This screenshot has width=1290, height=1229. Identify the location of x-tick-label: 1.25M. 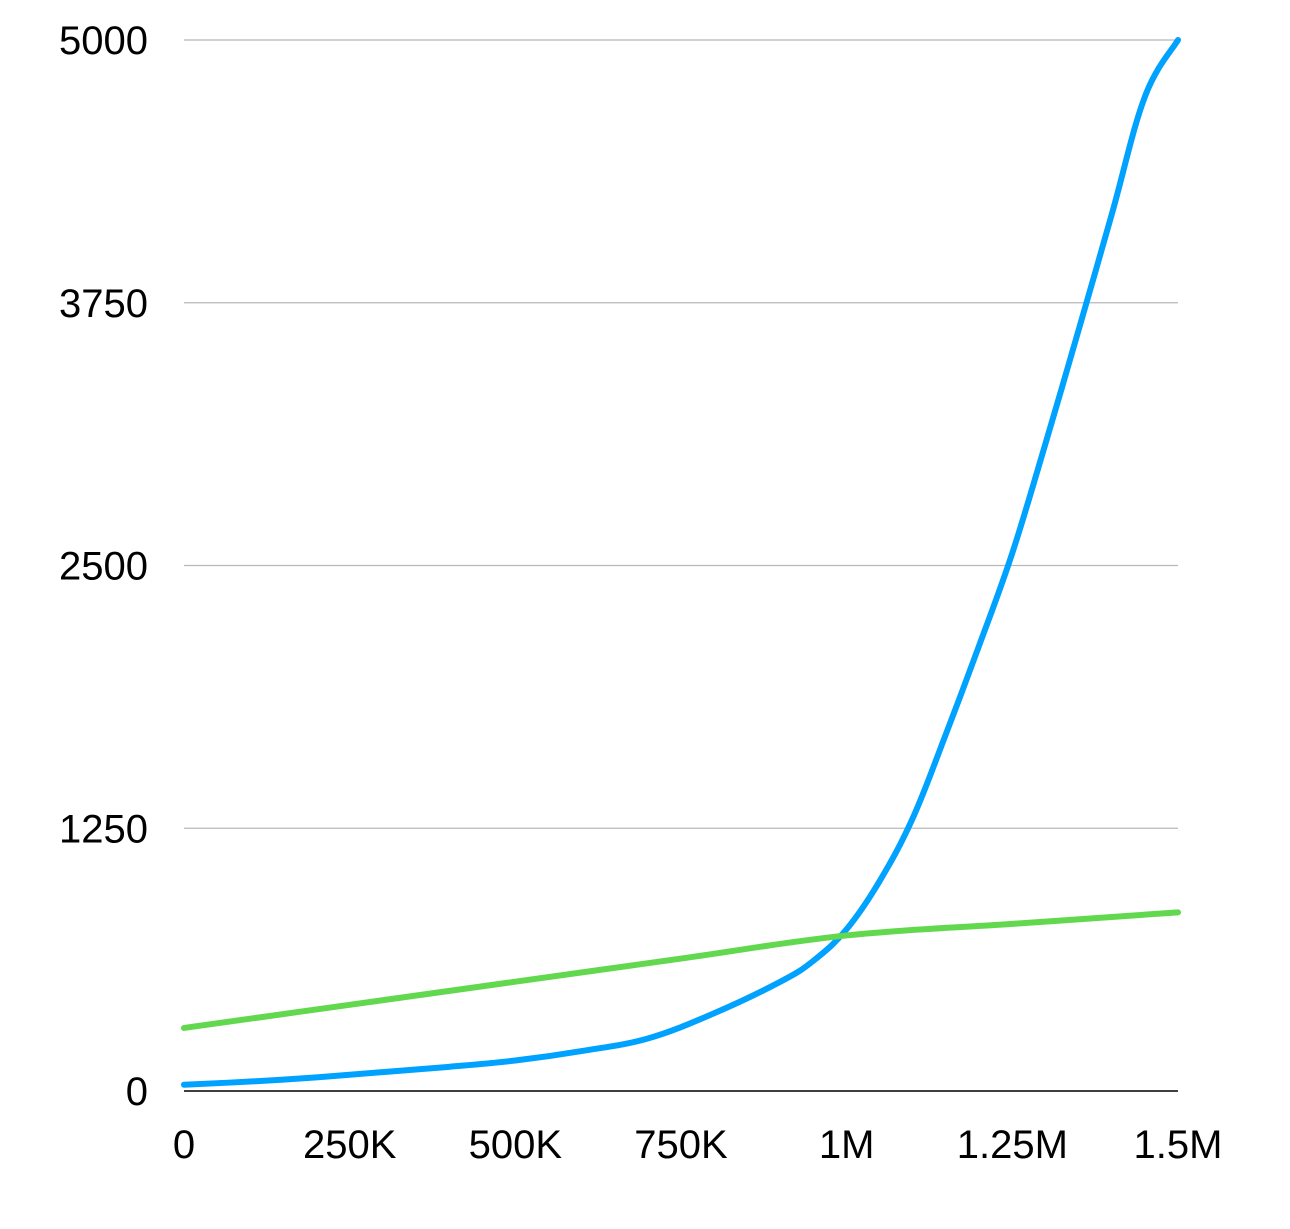
(1012, 1145).